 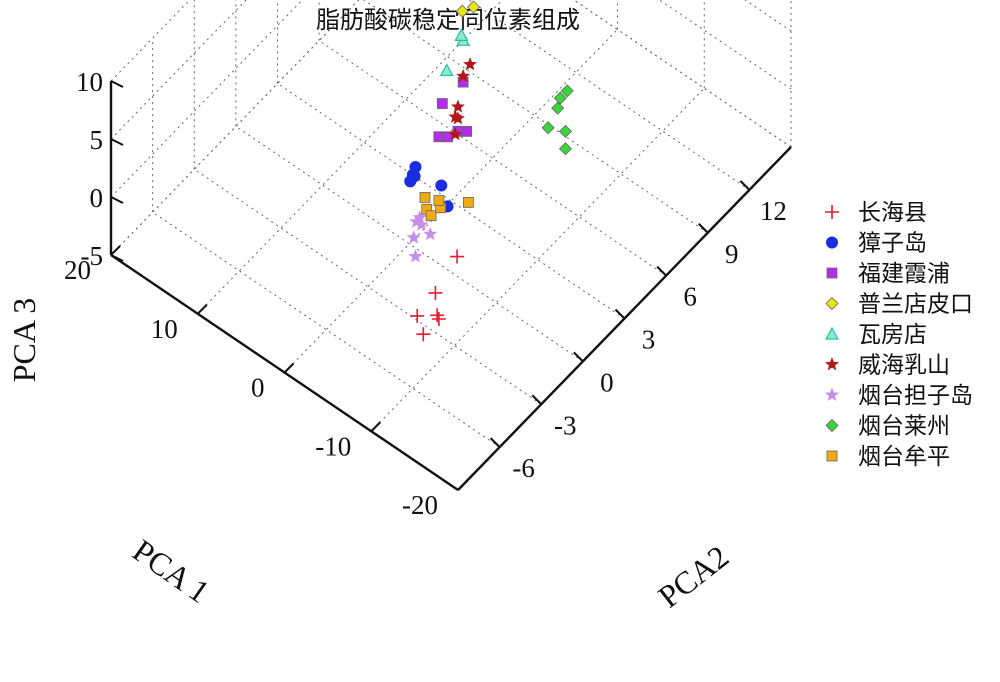 What do you see at coordinates (693, 576) in the screenshot?
I see `y-axis-label: PCA2` at bounding box center [693, 576].